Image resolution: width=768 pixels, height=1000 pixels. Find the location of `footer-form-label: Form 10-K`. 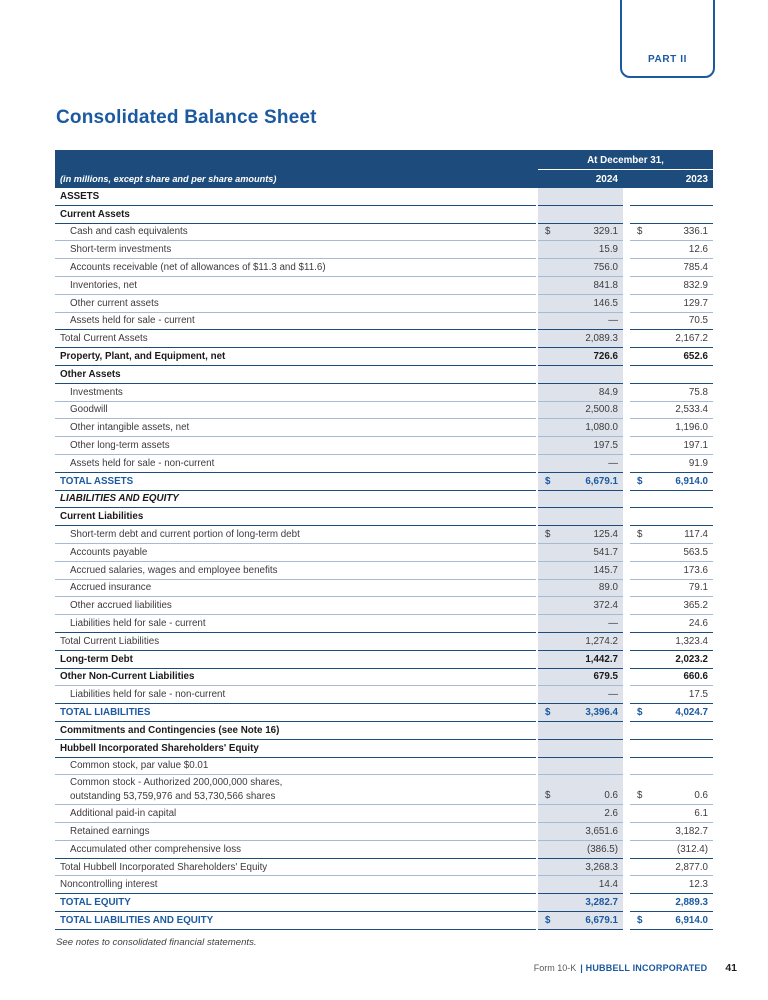

footer-form-label: Form 10-K is located at coordinates (555, 968).